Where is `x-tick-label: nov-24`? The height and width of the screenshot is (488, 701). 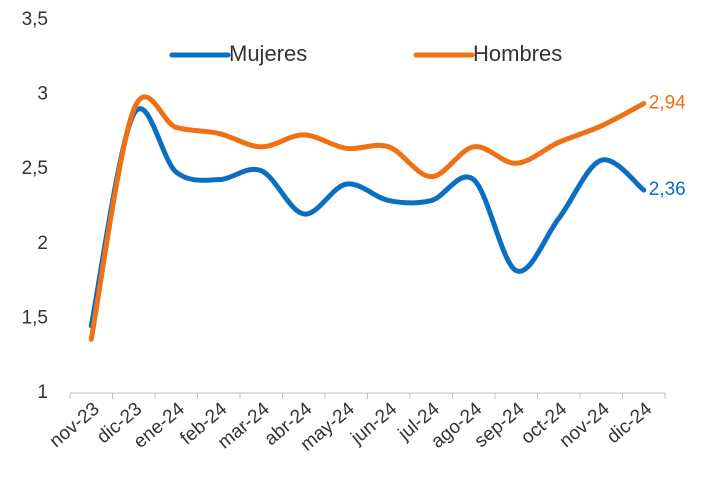 x-tick-label: nov-24 is located at coordinates (585, 425).